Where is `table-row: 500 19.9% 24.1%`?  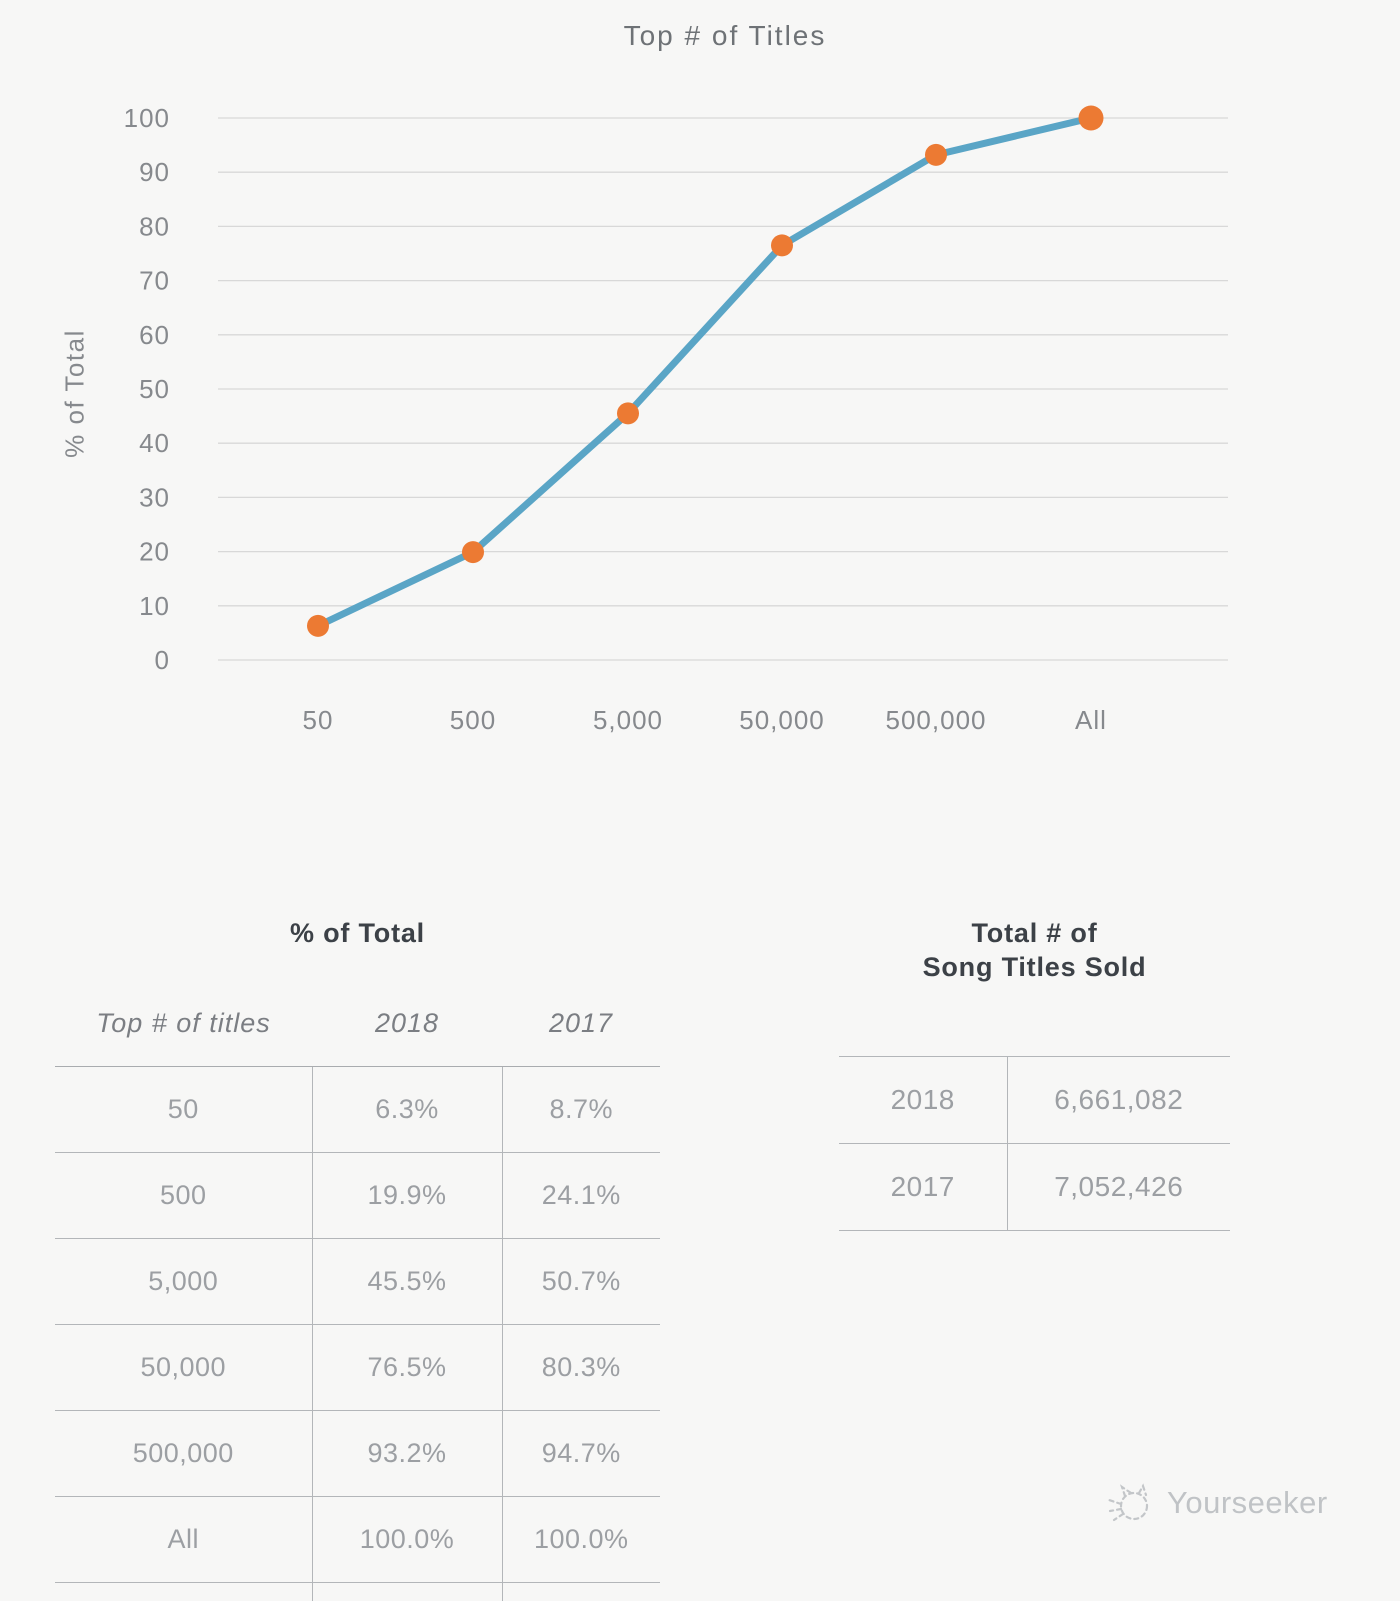 table-row: 500 19.9% 24.1% is located at coordinates (357, 1196).